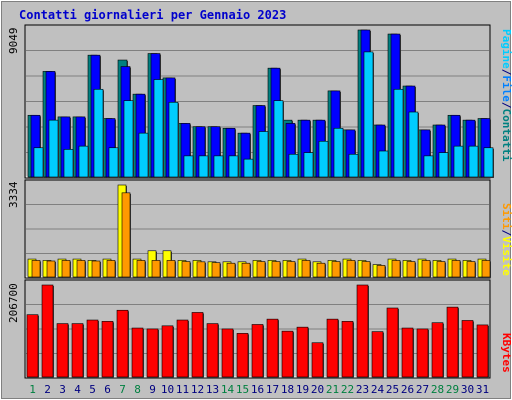  Describe the element at coordinates (422, 389) in the screenshot. I see `day-label-27: 27` at that location.